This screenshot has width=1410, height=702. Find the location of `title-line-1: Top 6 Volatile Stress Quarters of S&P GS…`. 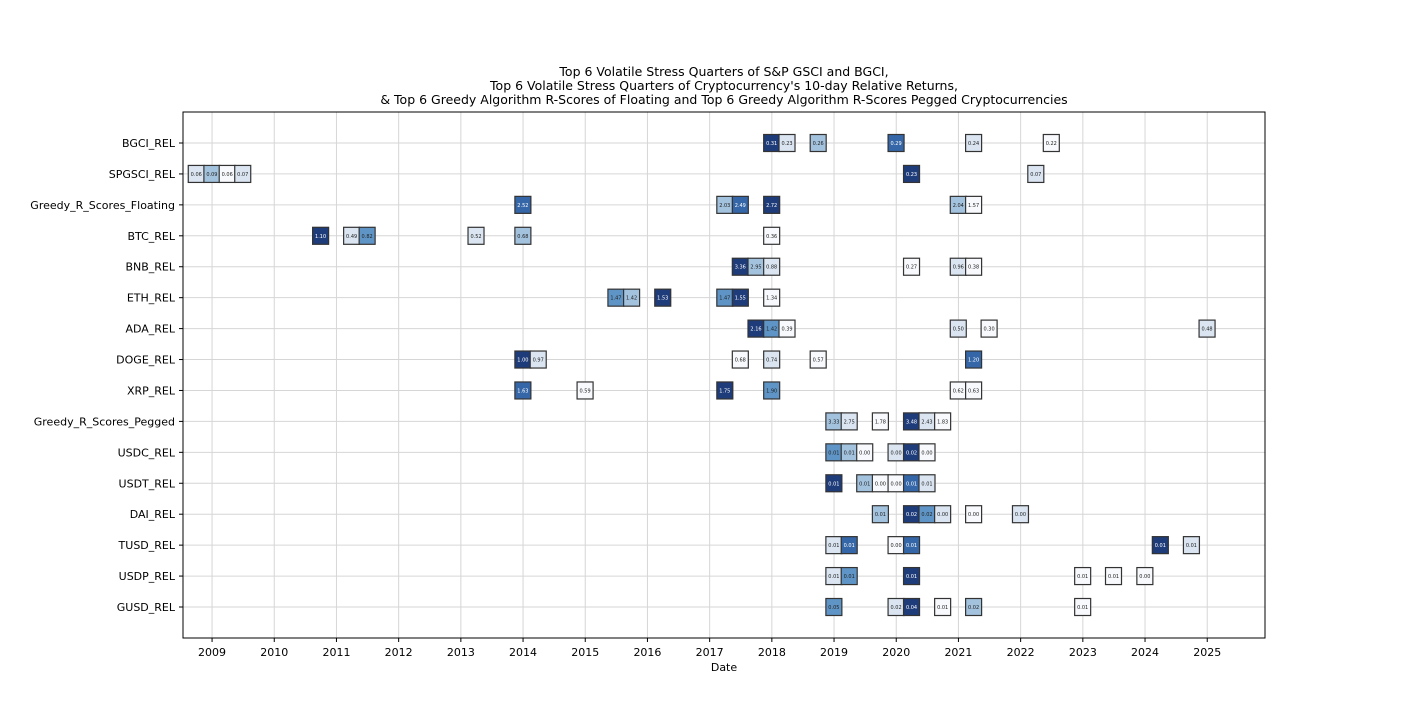

title-line-1: Top 6 Volatile Stress Quarters of S&P GS… is located at coordinates (723, 71).